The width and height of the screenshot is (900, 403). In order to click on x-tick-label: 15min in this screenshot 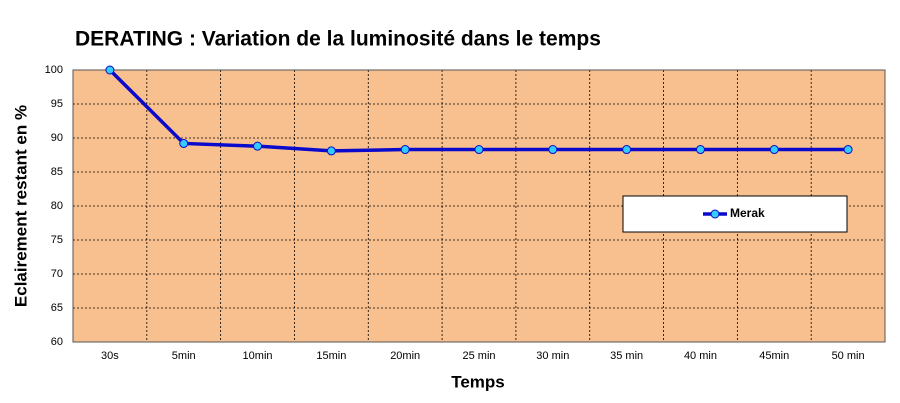, I will do `click(331, 356)`.